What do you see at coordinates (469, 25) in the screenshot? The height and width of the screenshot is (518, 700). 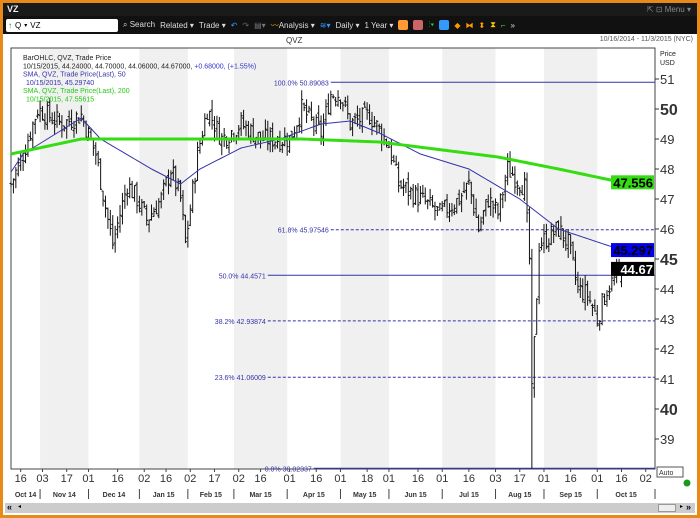 I see `shrink-horizontal-icon: ⧓` at bounding box center [469, 25].